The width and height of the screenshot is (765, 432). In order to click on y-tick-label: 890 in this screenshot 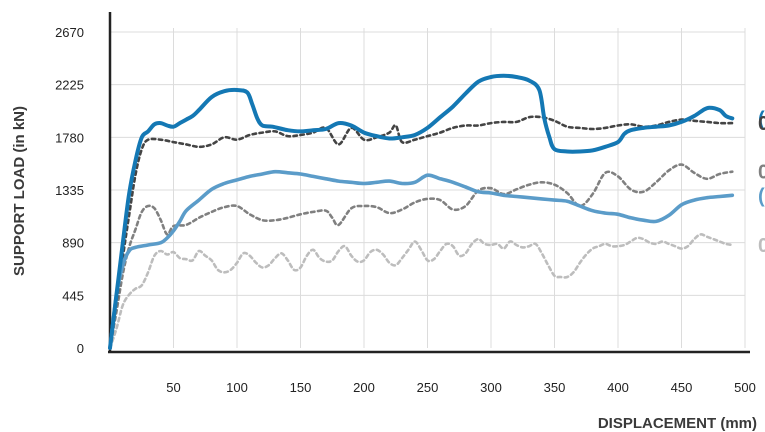, I will do `click(73, 243)`.